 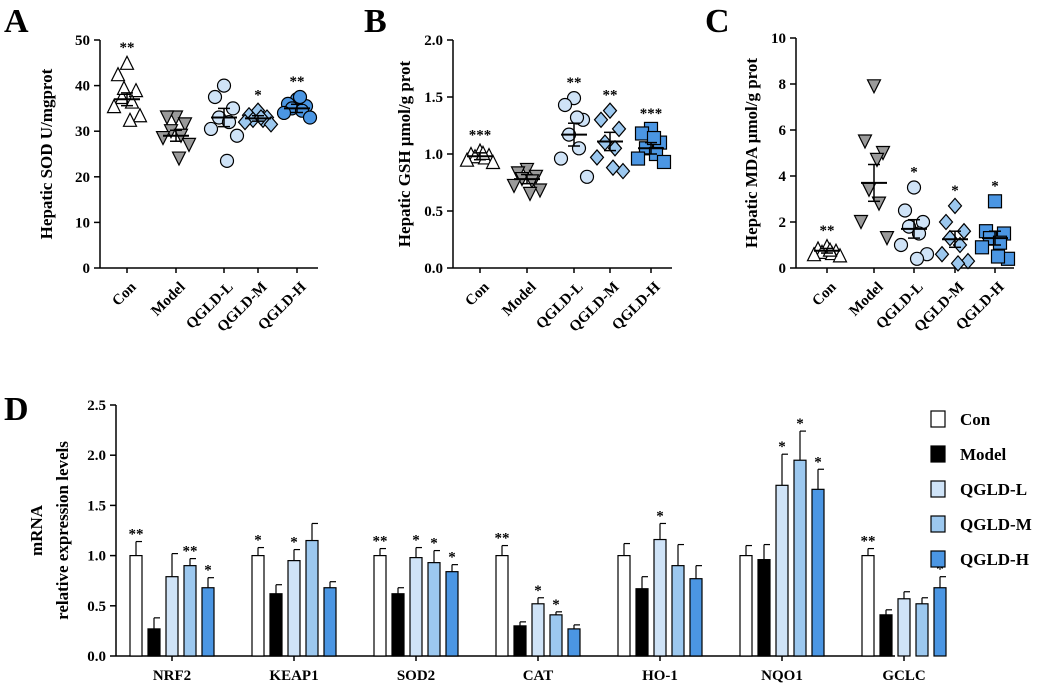 I want to click on panel-c-group-con-significance: **, so click(x=827, y=231).